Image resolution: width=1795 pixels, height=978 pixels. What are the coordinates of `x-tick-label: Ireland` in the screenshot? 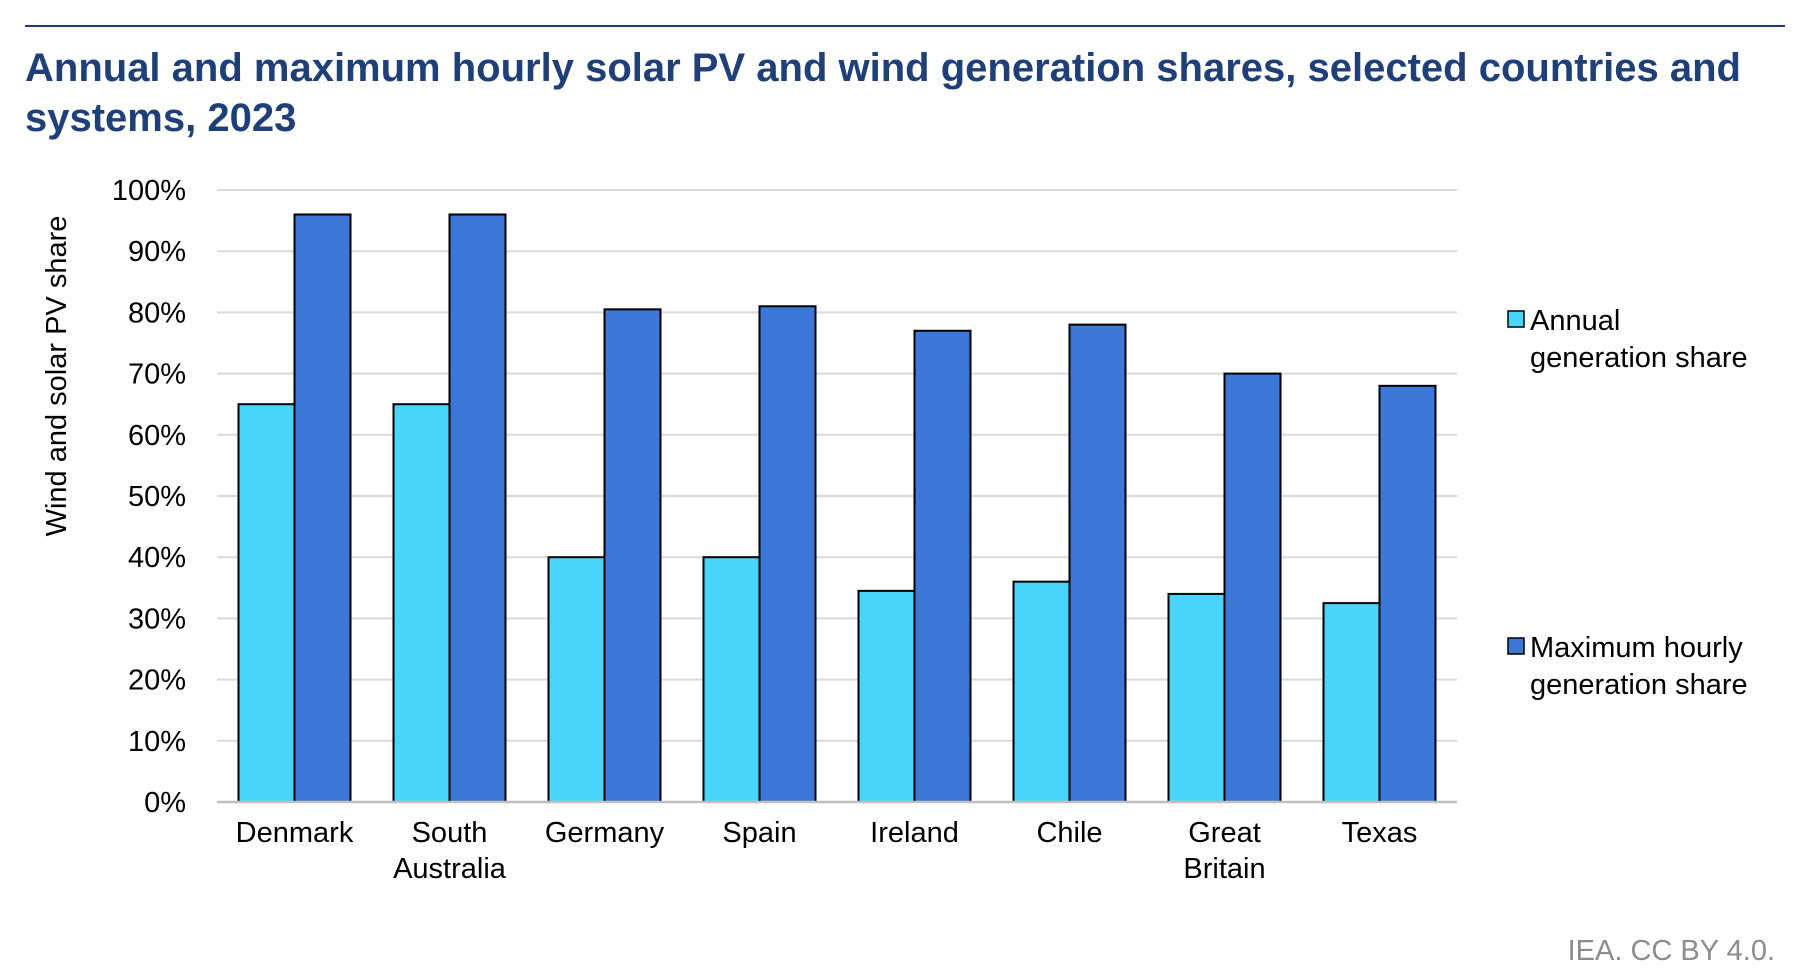 It's located at (914, 833).